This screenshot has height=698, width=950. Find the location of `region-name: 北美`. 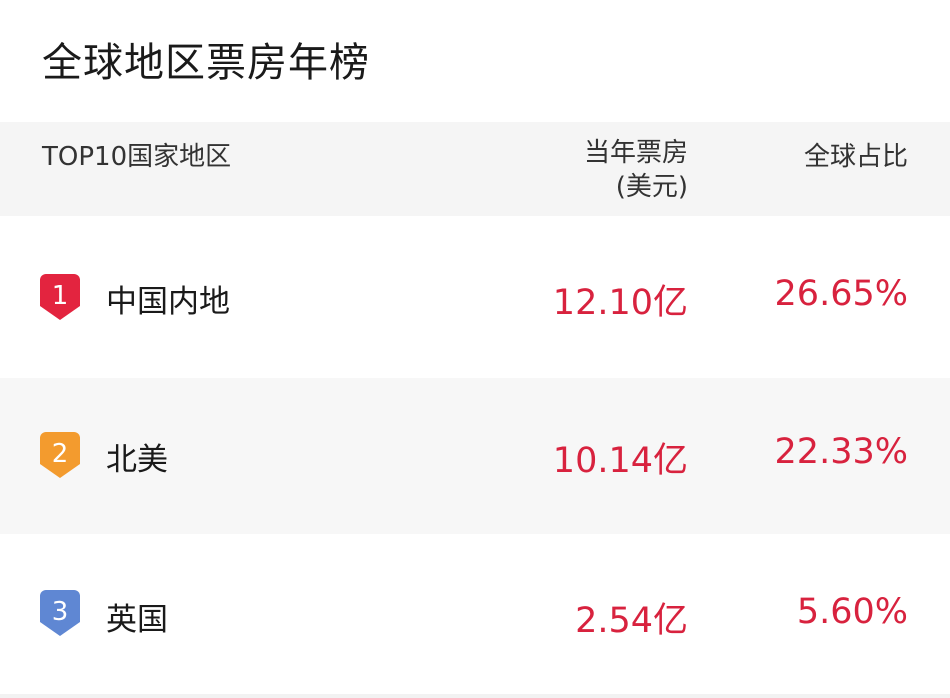

region-name: 北美 is located at coordinates (137, 460).